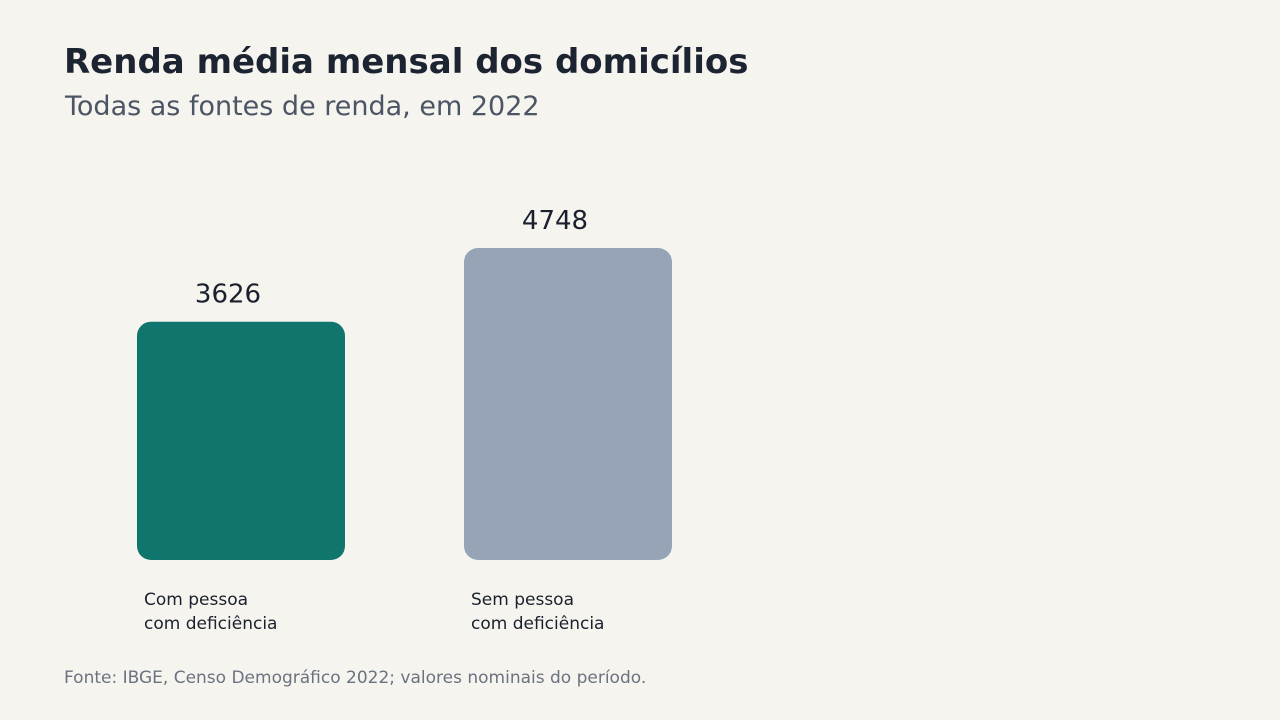 This screenshot has width=1280, height=720. I want to click on bar-value-label-2: 4748, so click(555, 221).